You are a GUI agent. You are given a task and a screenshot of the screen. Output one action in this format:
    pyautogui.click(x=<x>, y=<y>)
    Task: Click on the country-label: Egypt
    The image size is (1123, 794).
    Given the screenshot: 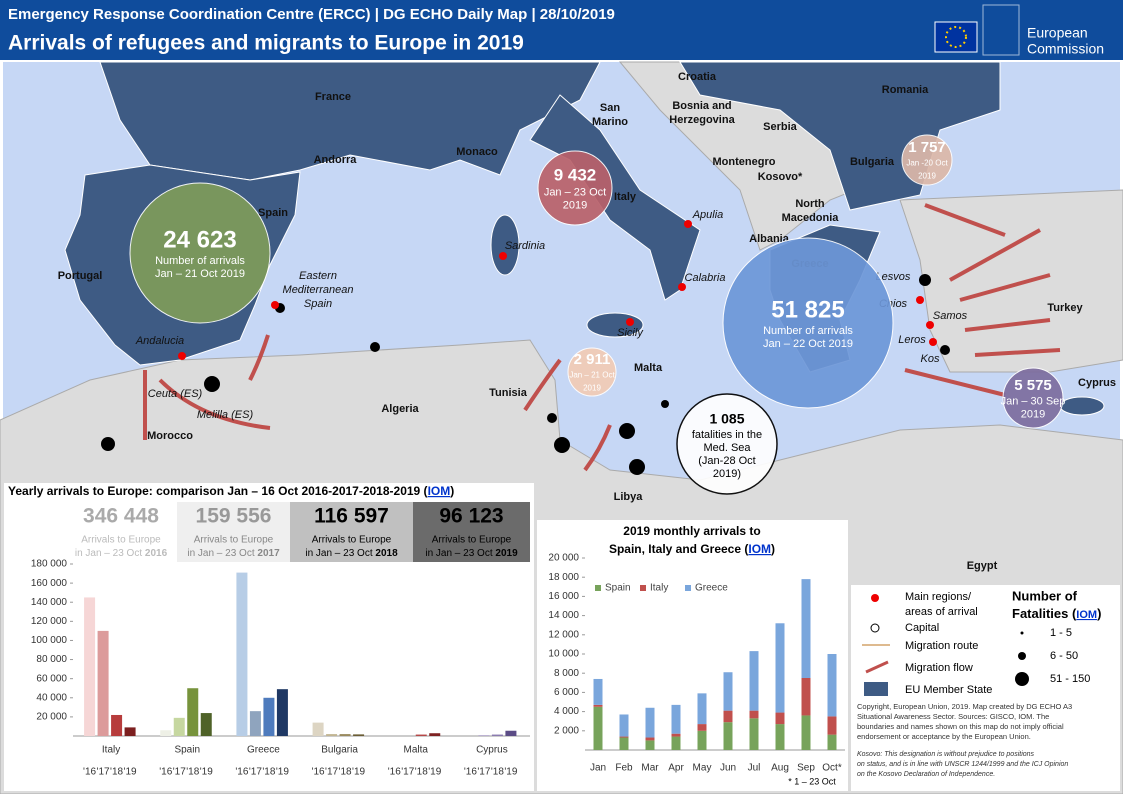 What is the action you would take?
    pyautogui.click(x=982, y=566)
    